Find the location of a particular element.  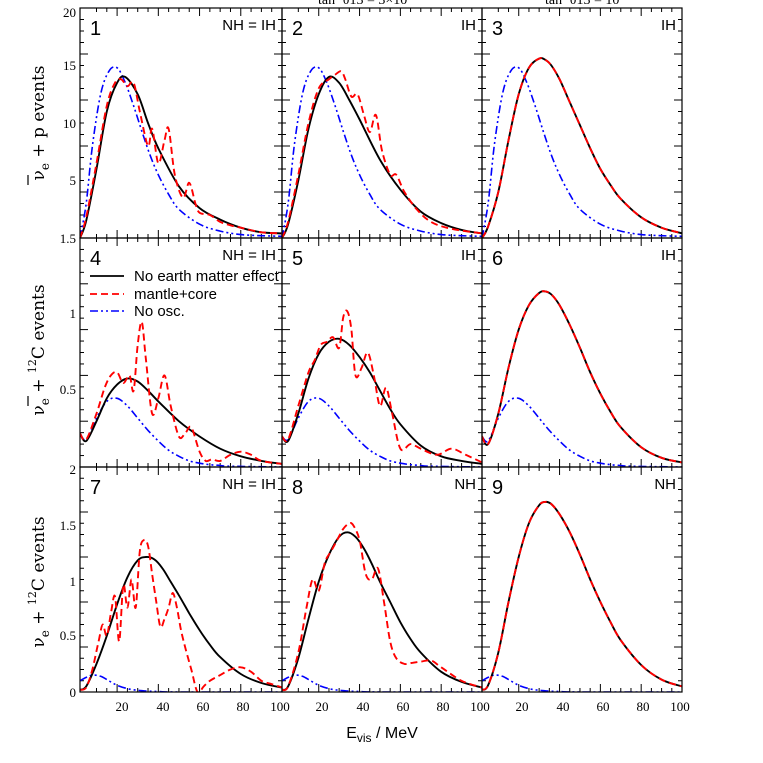

panel-7-ticks is located at coordinates (181, 579).